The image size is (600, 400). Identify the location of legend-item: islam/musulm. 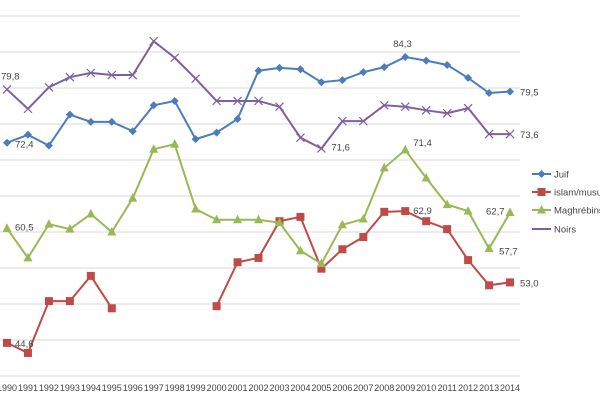
(566, 193).